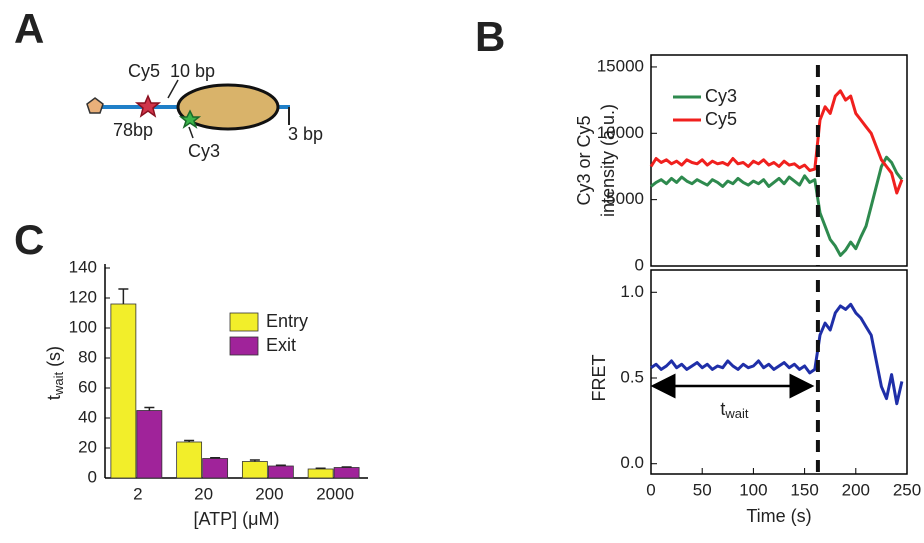 This screenshot has height=543, width=924. Describe the element at coordinates (804, 489) in the screenshot. I see `x-tick-label: 150` at that location.